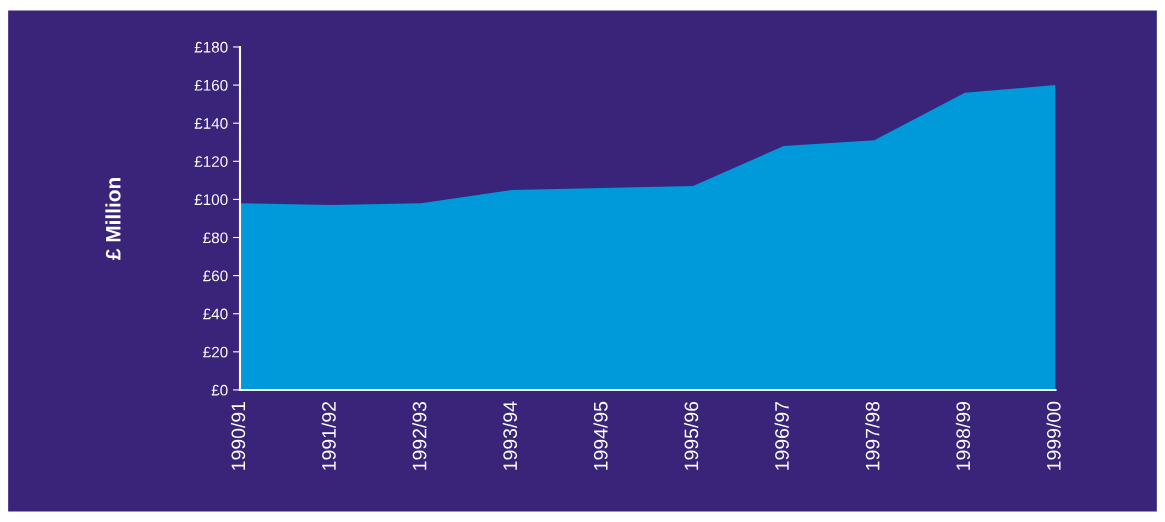 This screenshot has width=1165, height=522. What do you see at coordinates (215, 276) in the screenshot?
I see `y-tick-label: £60` at bounding box center [215, 276].